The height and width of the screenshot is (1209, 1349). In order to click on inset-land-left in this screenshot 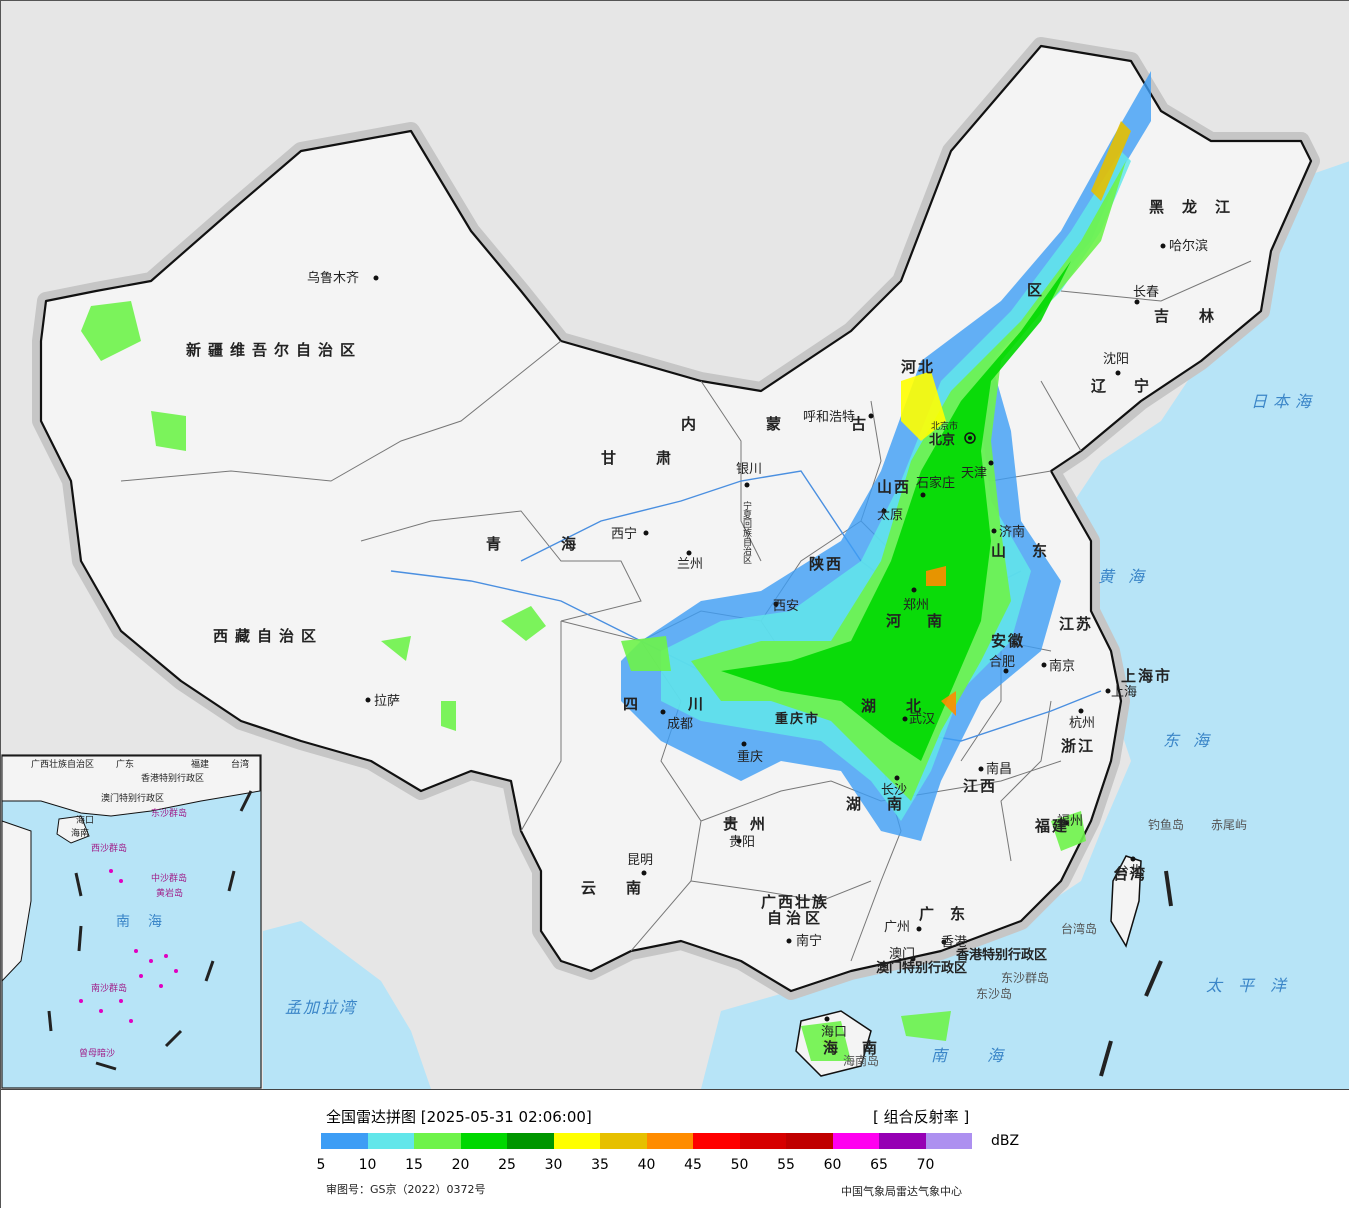, I will do `click(16, 901)`.